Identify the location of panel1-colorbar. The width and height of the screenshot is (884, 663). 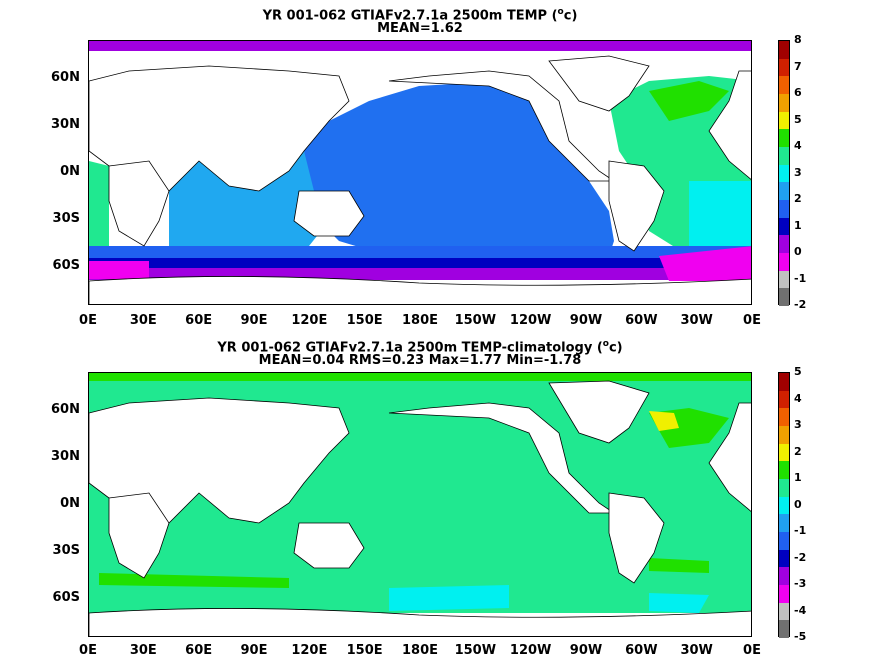
(784, 173).